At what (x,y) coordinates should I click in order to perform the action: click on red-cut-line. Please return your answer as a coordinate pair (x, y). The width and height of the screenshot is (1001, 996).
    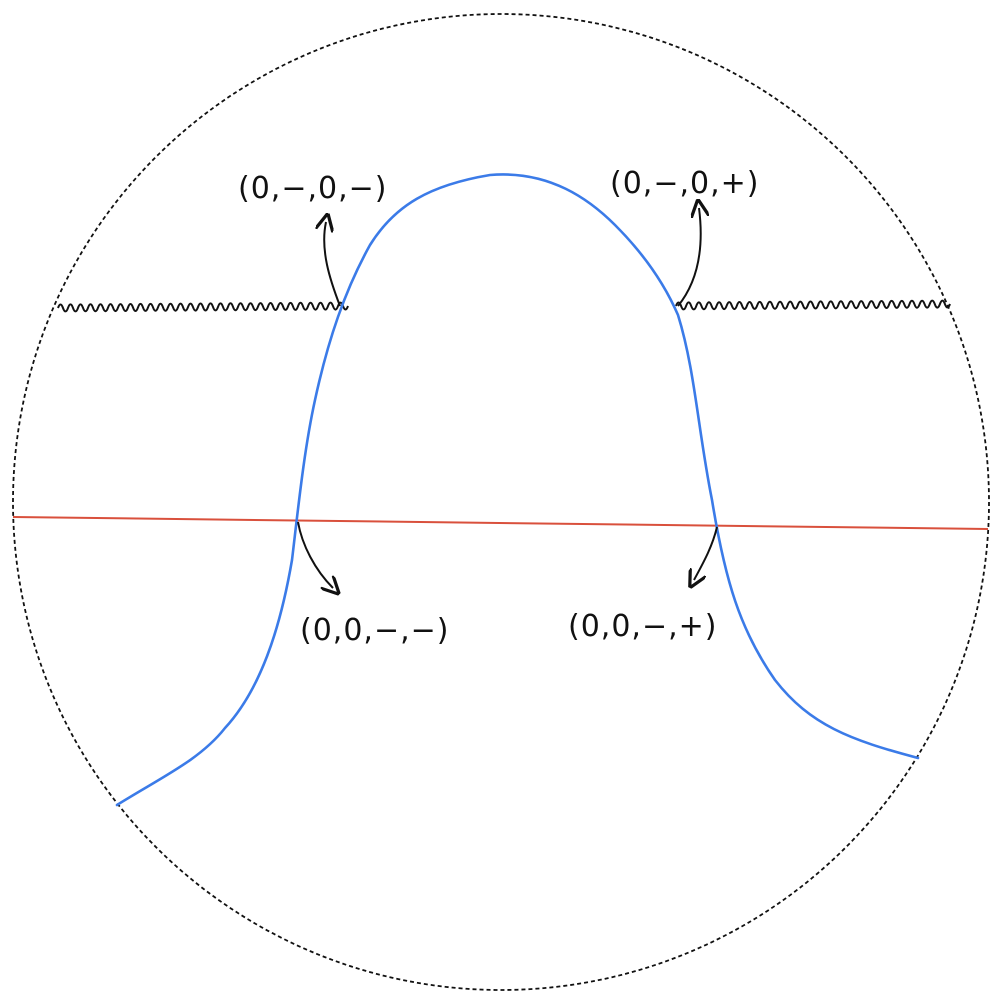
    Looking at the image, I should click on (500, 523).